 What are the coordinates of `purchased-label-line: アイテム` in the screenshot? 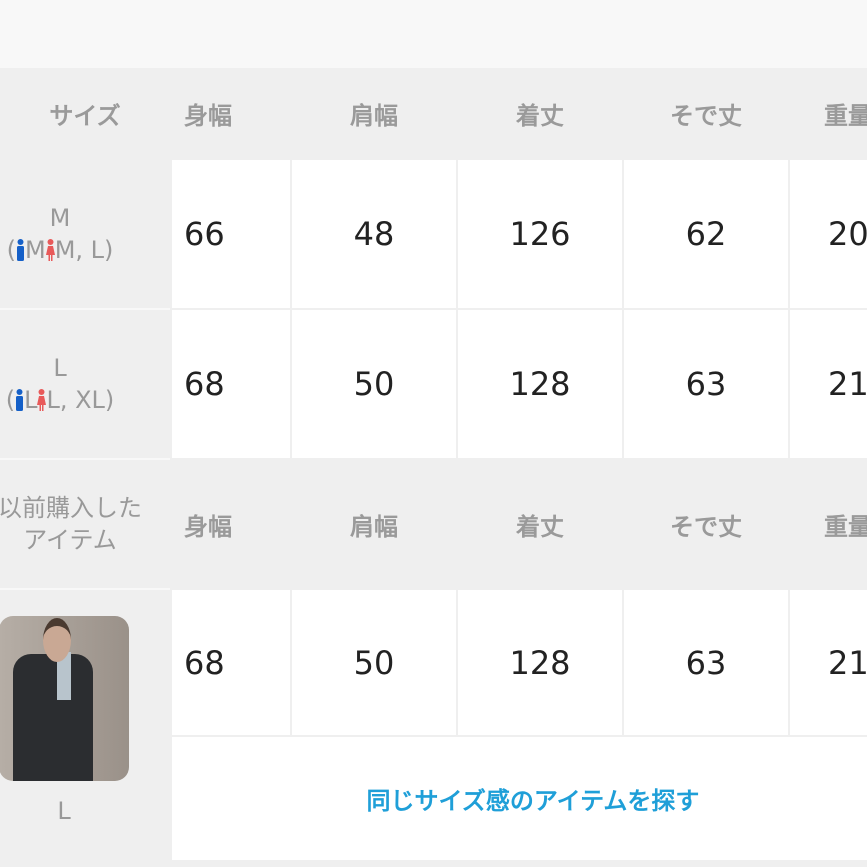 It's located at (70, 540).